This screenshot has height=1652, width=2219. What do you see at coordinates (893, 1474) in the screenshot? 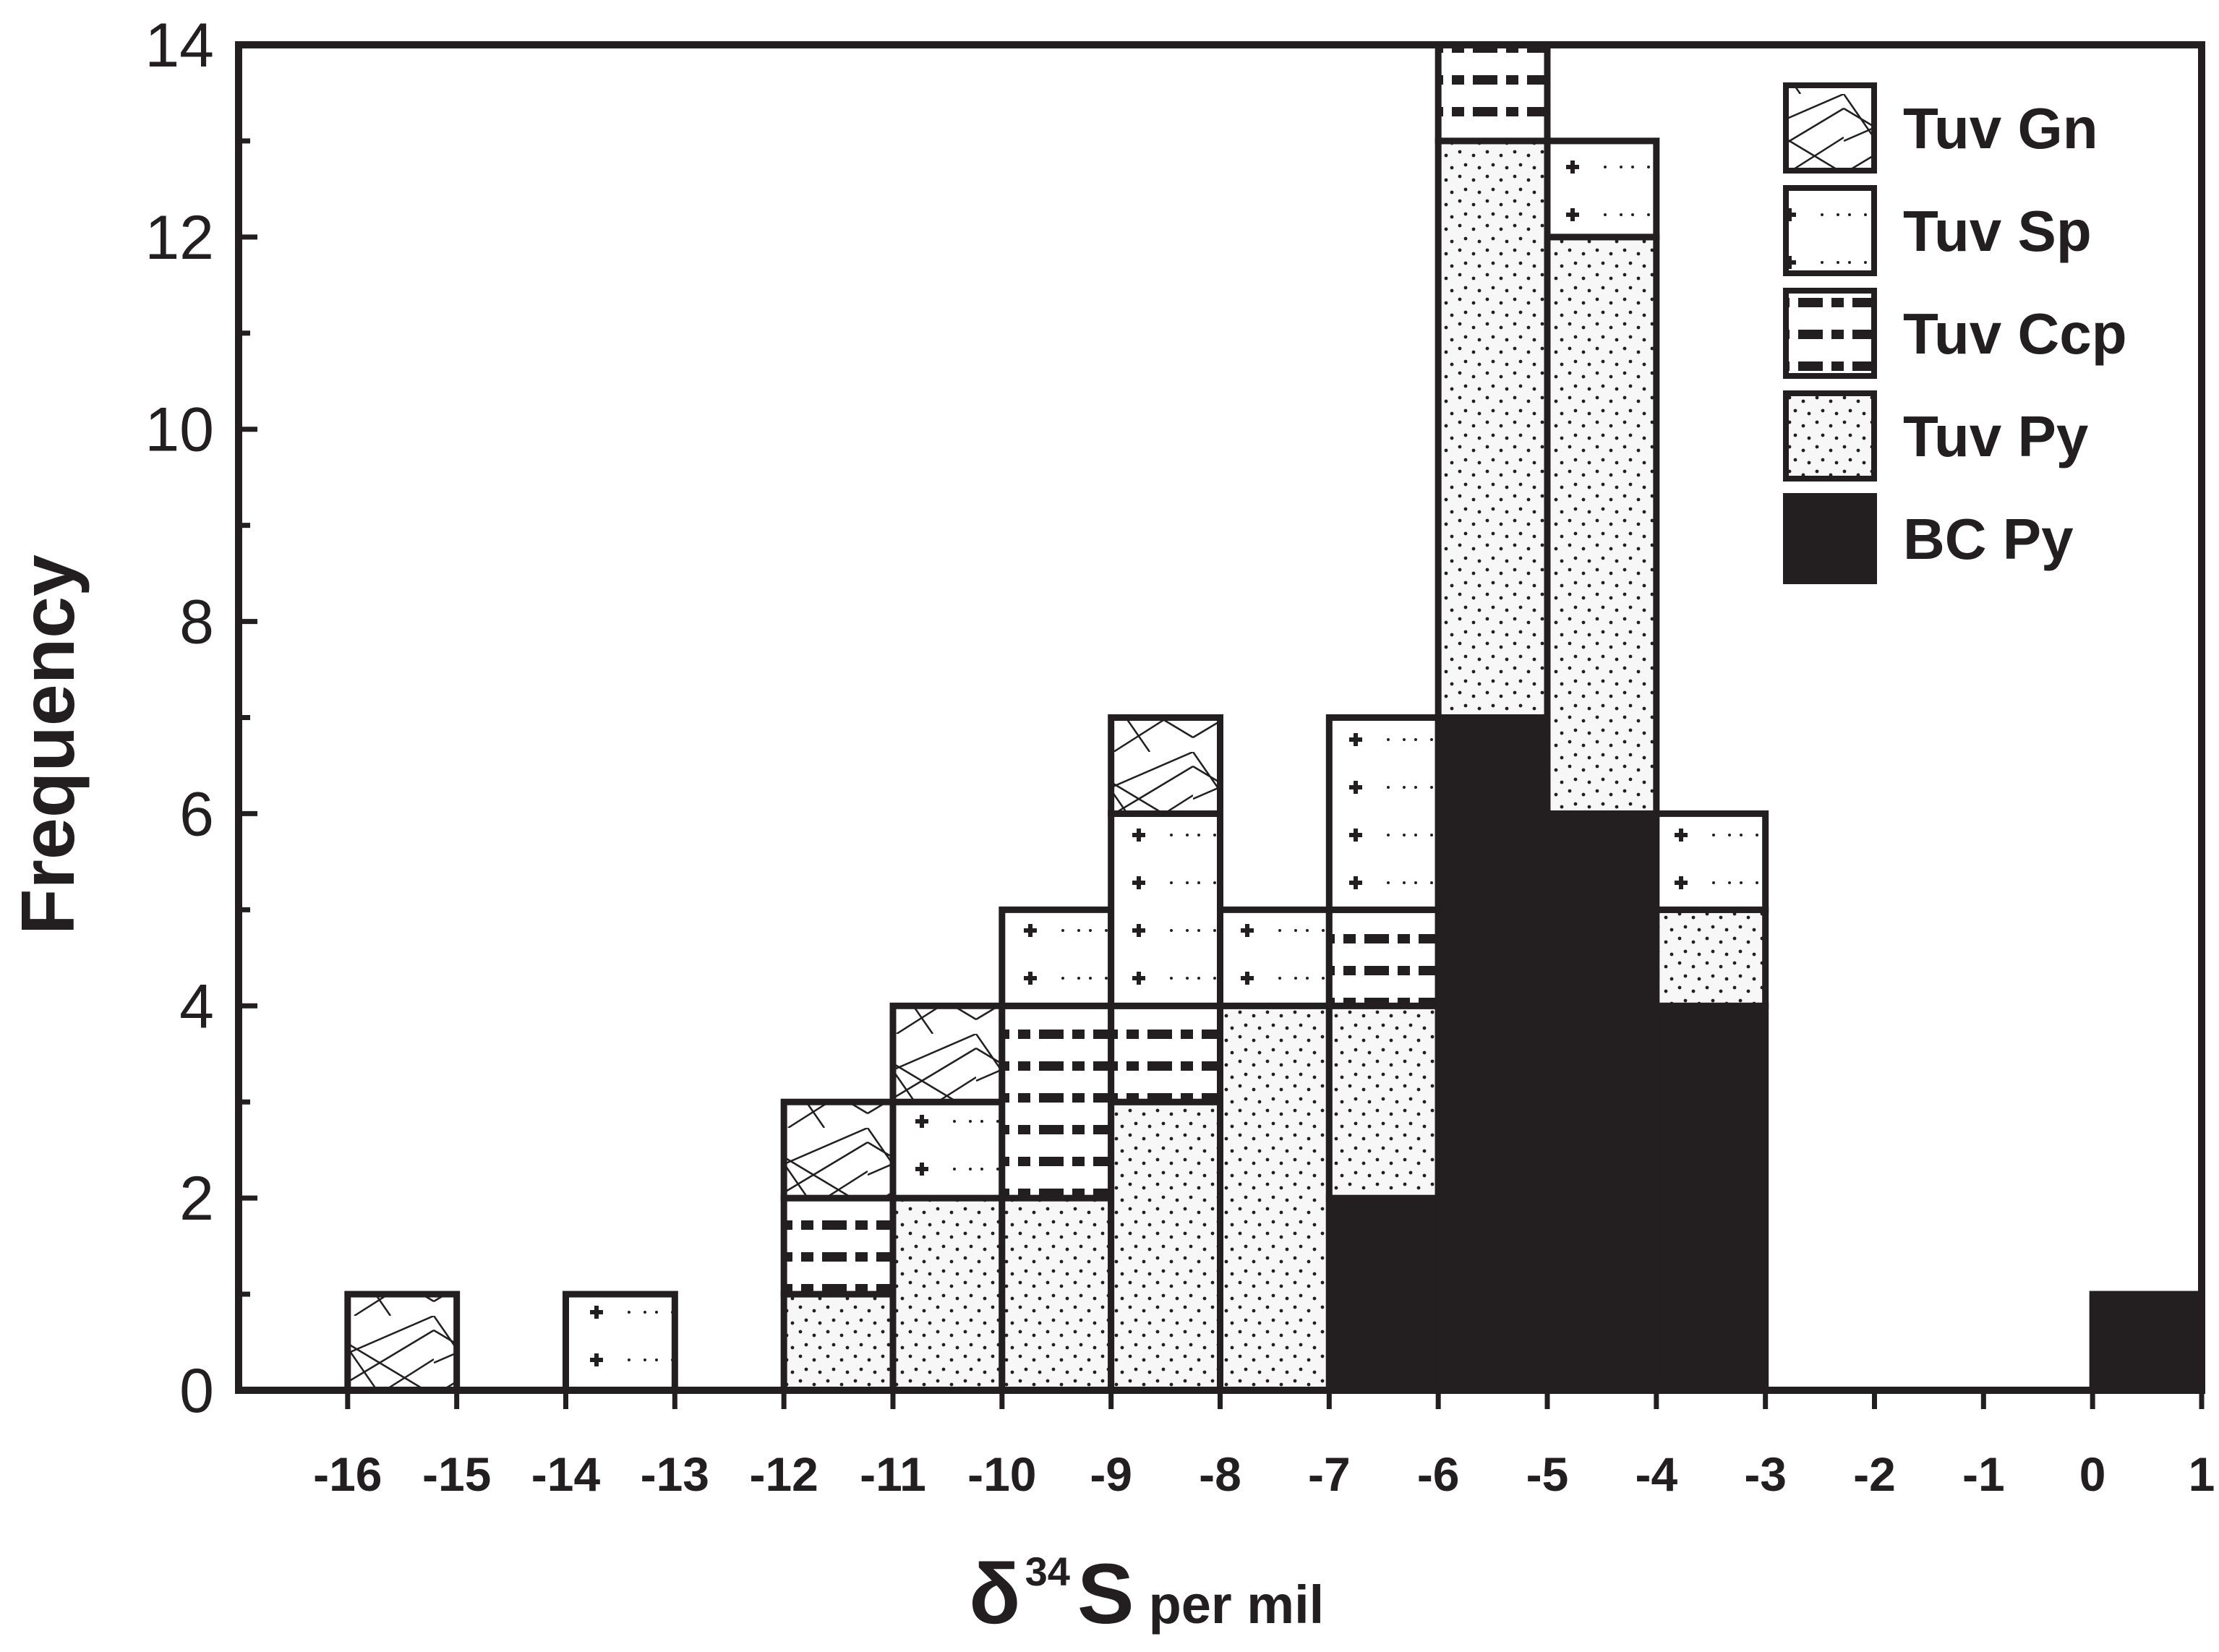
I see `x-tick-label: -11` at bounding box center [893, 1474].